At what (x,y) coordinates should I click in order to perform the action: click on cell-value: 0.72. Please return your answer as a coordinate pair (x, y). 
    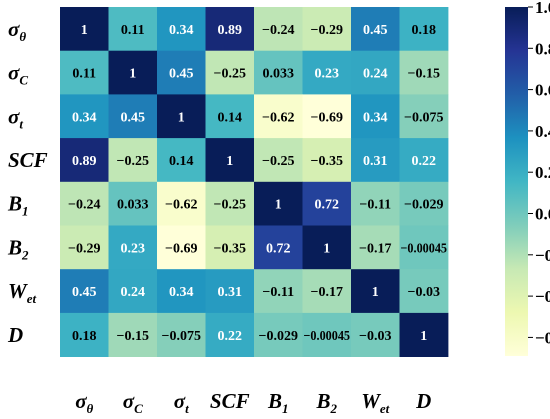
    Looking at the image, I should click on (278, 248).